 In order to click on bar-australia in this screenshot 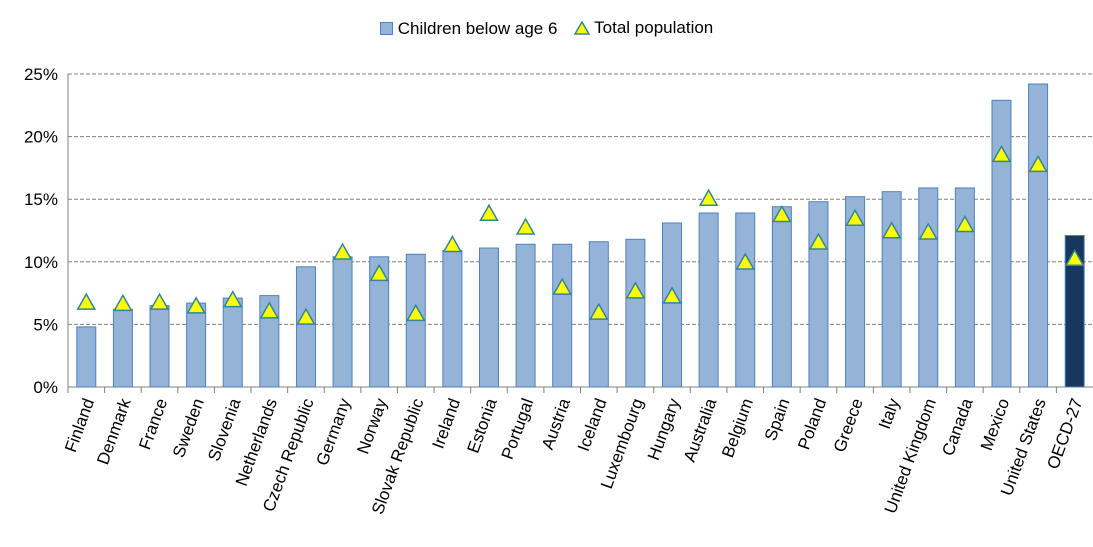, I will do `click(708, 300)`.